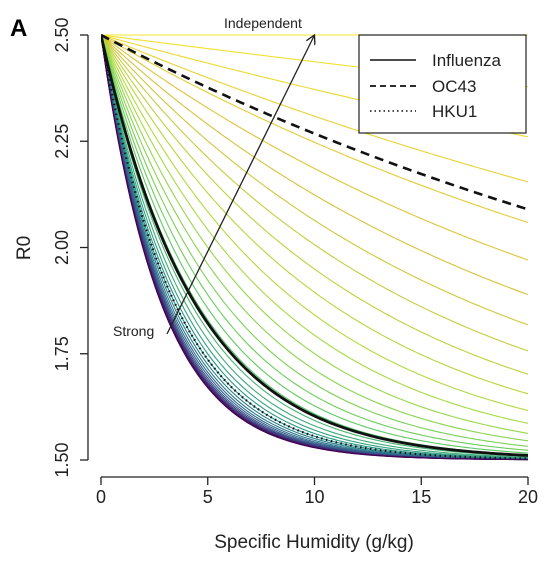 The image size is (550, 564). Describe the element at coordinates (101, 497) in the screenshot. I see `x-tick-label: 0` at that location.